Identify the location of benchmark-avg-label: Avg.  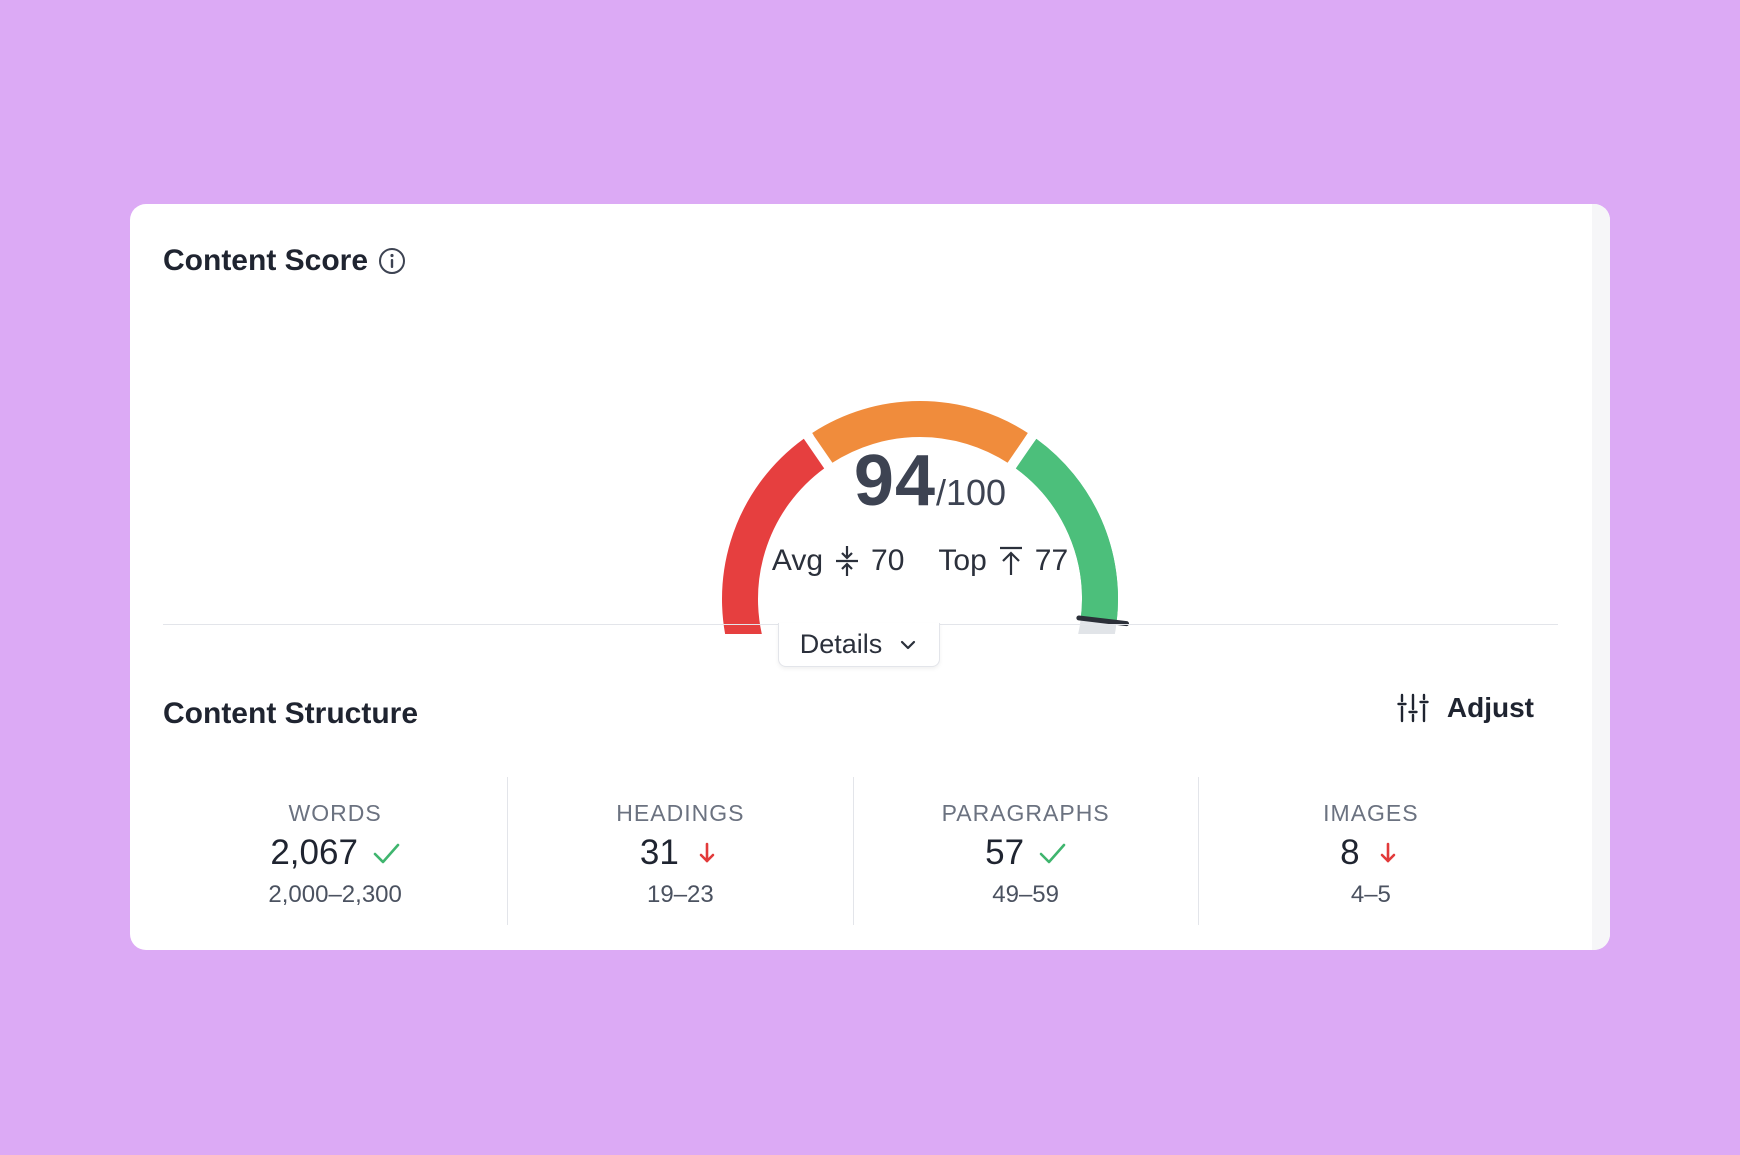
(797, 560).